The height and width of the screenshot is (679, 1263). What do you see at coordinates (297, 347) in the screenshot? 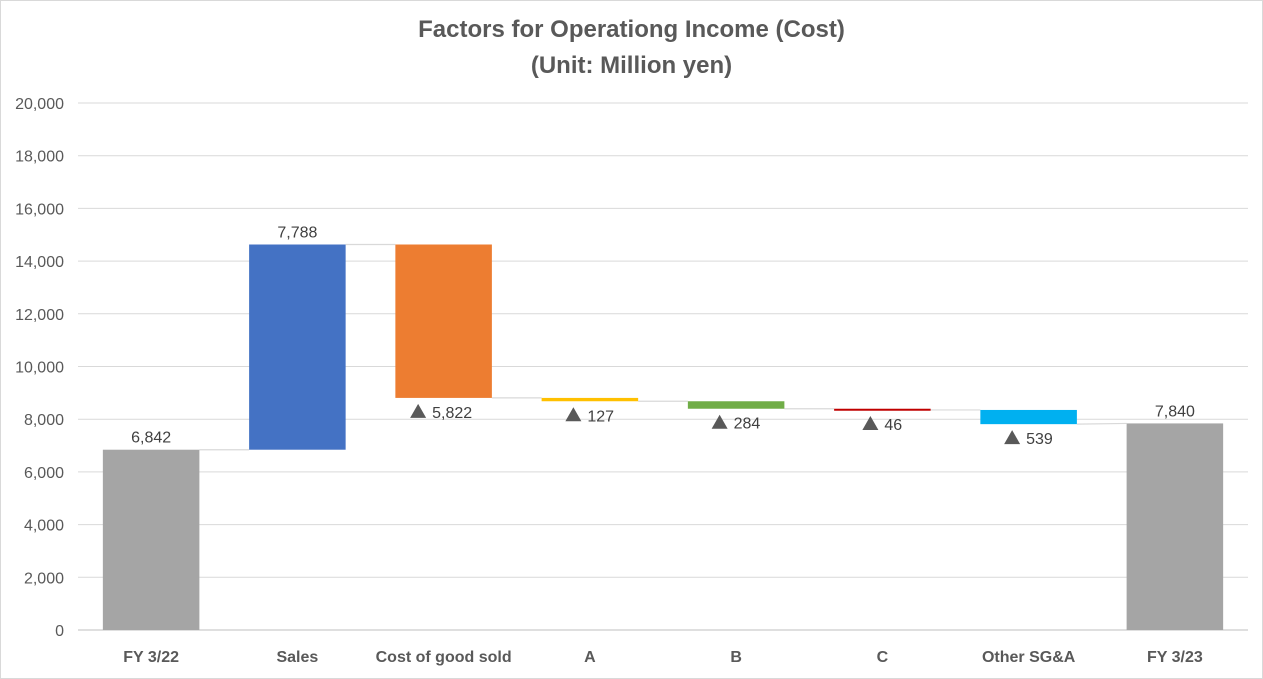
I see `bar-sales` at bounding box center [297, 347].